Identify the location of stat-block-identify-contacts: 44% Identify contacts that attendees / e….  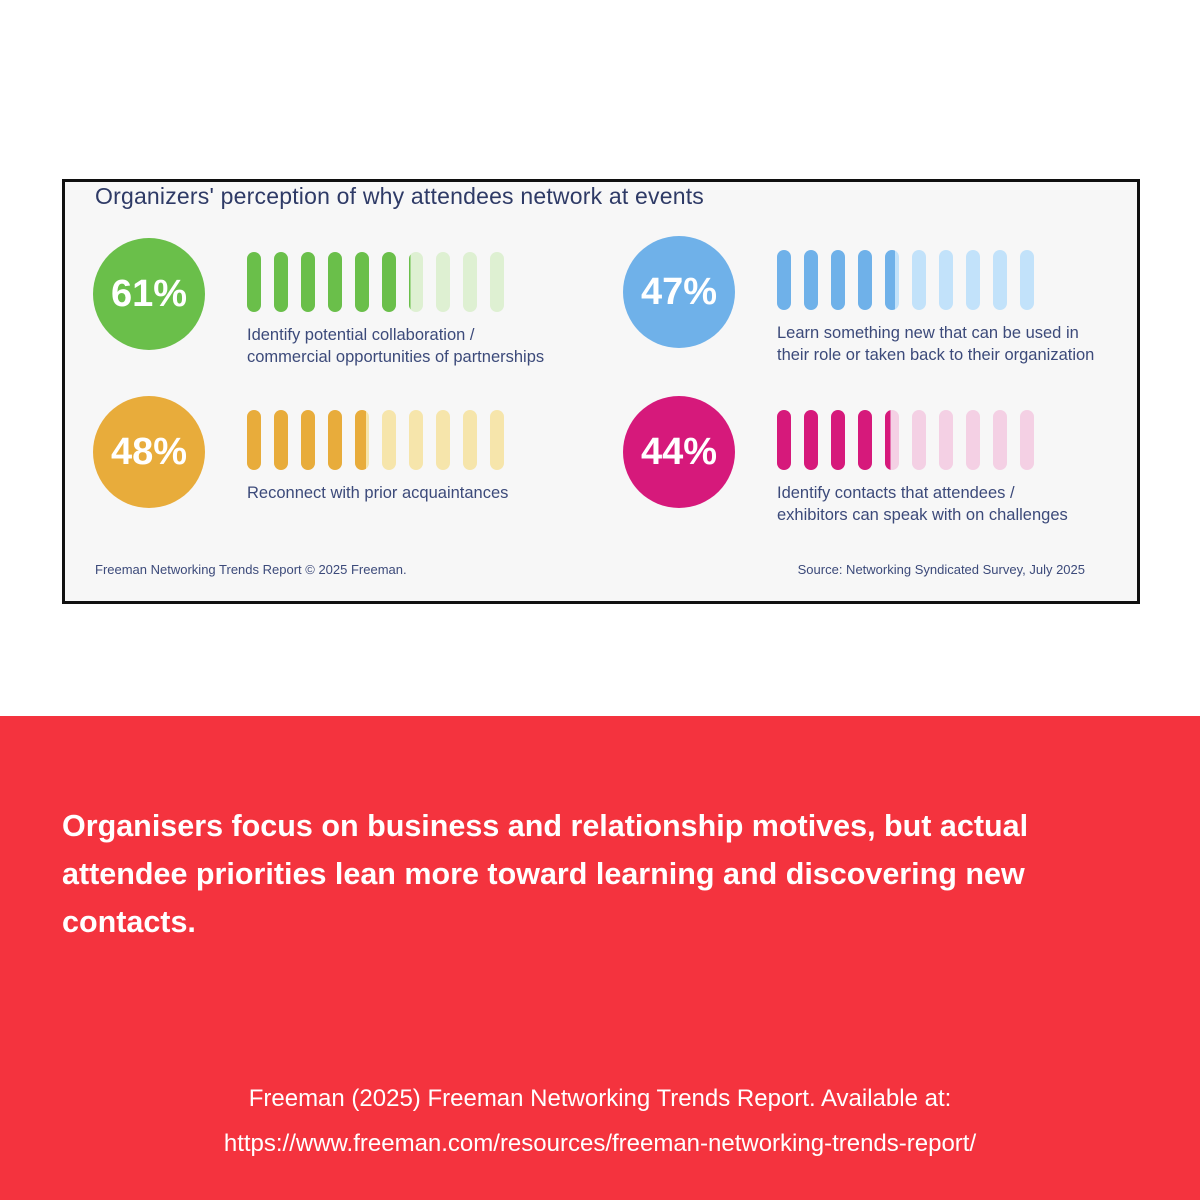
(845, 461).